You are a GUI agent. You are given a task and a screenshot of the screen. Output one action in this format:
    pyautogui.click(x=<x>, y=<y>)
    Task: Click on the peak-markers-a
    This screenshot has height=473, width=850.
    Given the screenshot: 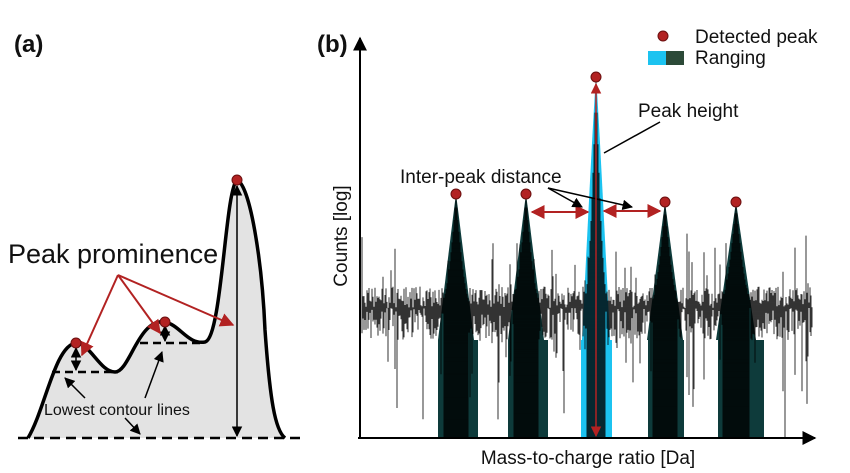 What is the action you would take?
    pyautogui.click(x=156, y=261)
    